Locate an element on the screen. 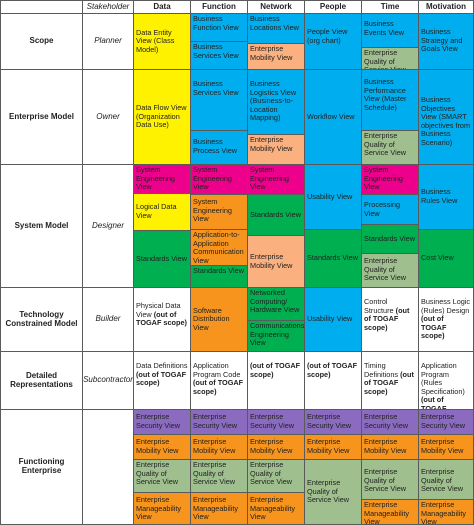  cell-control-structure: Control Structure (out of TOGAF scope) is located at coordinates (390, 319).